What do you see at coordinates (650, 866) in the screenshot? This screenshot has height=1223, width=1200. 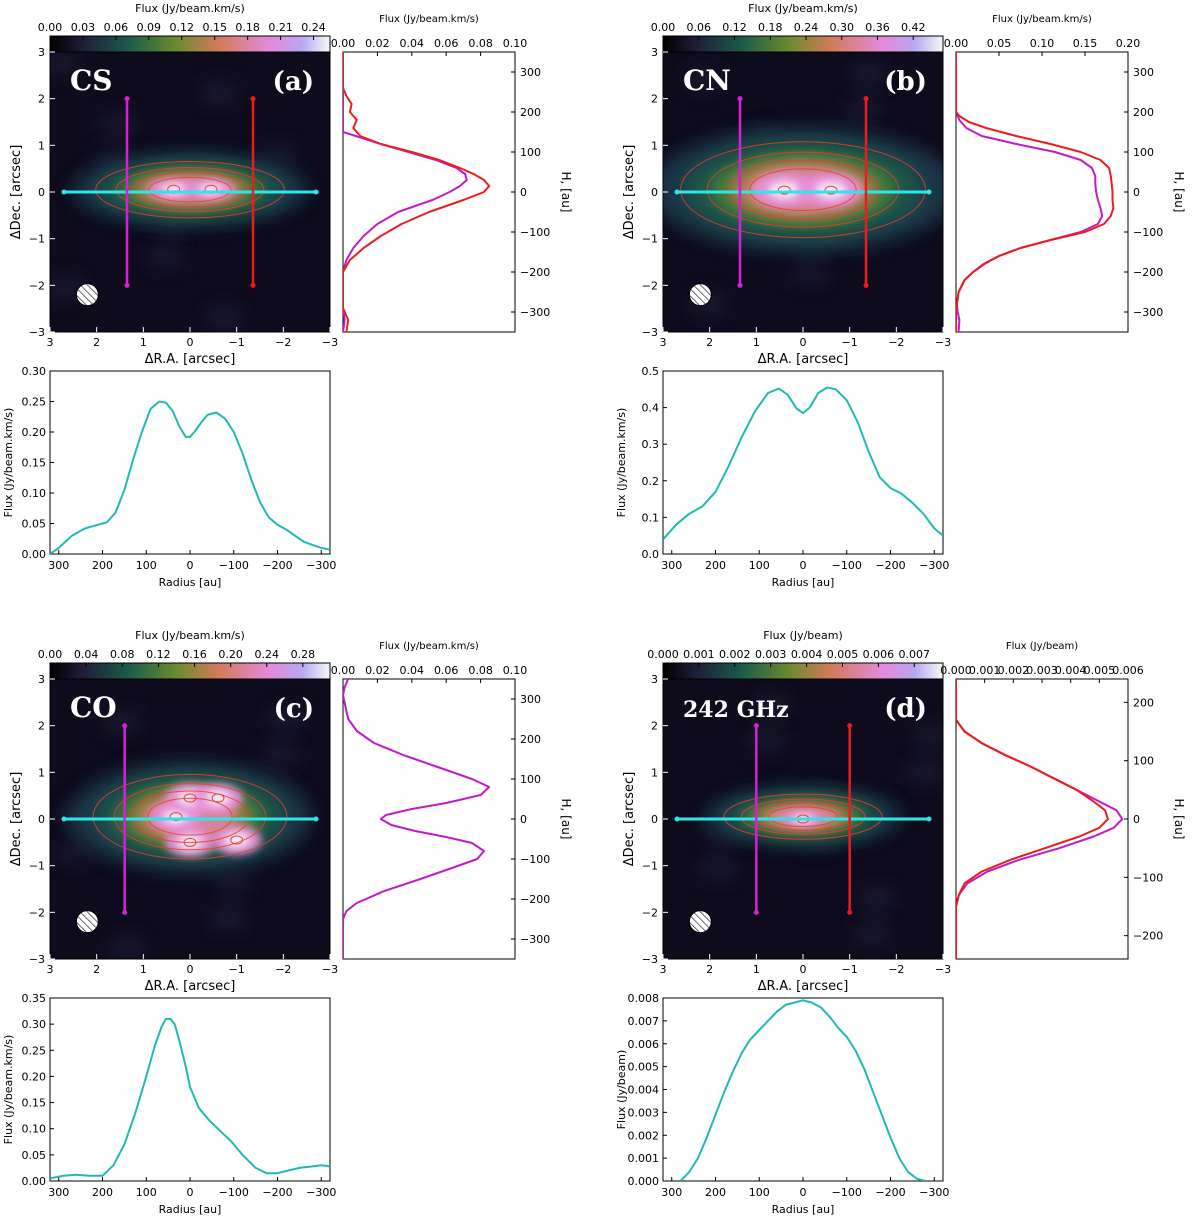 I see `map-ytick-label: −1` at bounding box center [650, 866].